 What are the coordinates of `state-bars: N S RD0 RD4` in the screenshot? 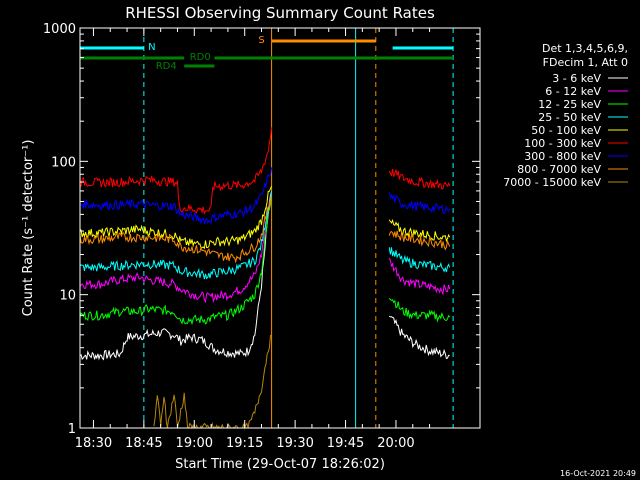 It's located at (267, 53).